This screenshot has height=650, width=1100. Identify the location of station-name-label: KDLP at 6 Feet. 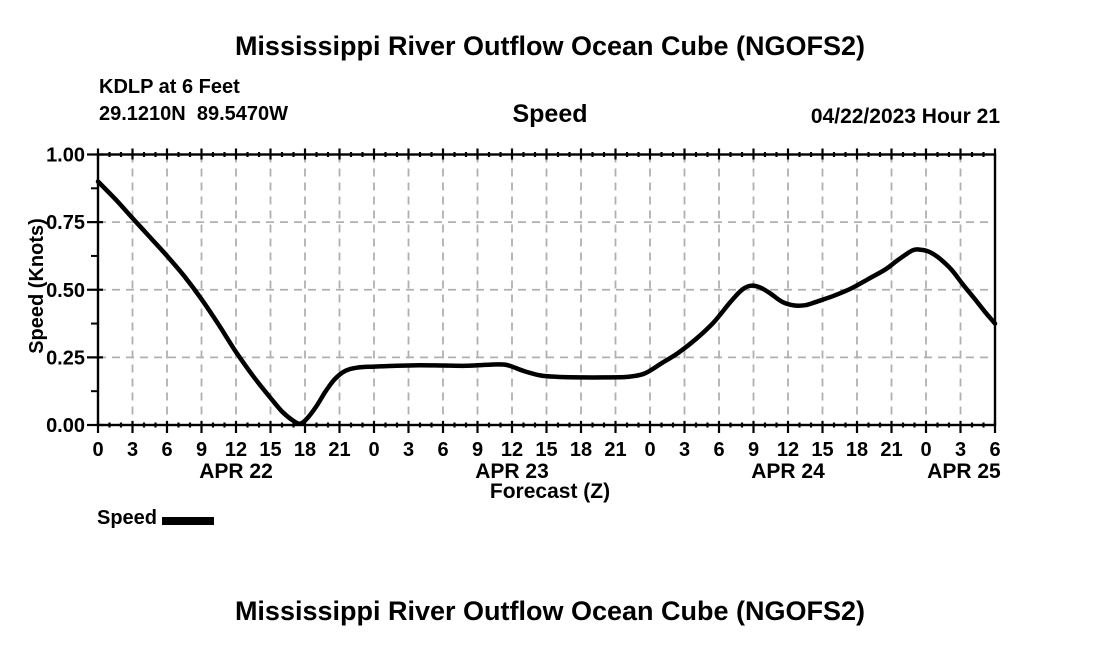
(169, 87).